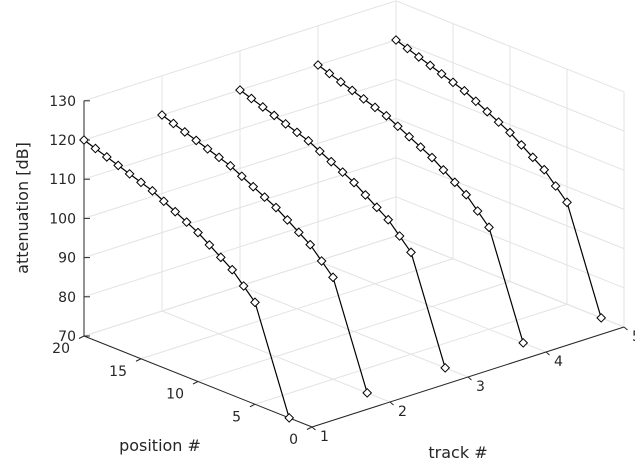 The height and width of the screenshot is (459, 635). What do you see at coordinates (118, 372) in the screenshot?
I see `y-tick-label: 15` at bounding box center [118, 372].